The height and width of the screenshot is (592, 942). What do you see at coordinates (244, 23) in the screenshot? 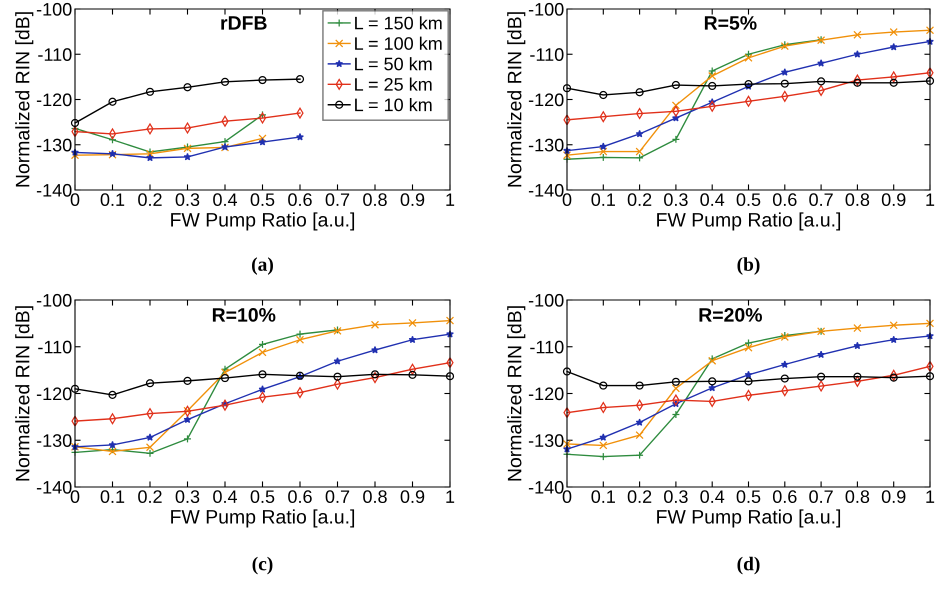
I see `chart-title: rDFB` at bounding box center [244, 23].